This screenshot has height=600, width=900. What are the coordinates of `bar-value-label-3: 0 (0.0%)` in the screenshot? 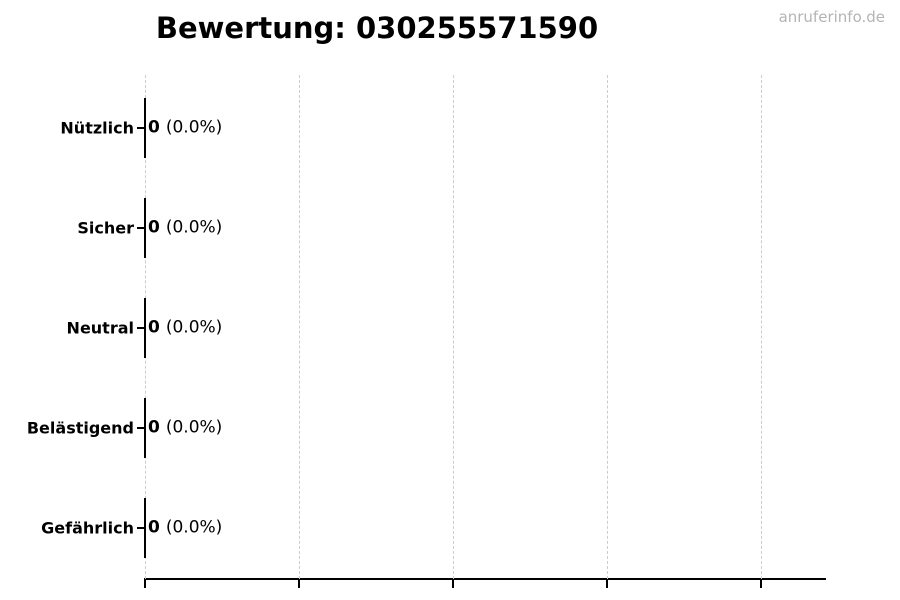 It's located at (185, 428).